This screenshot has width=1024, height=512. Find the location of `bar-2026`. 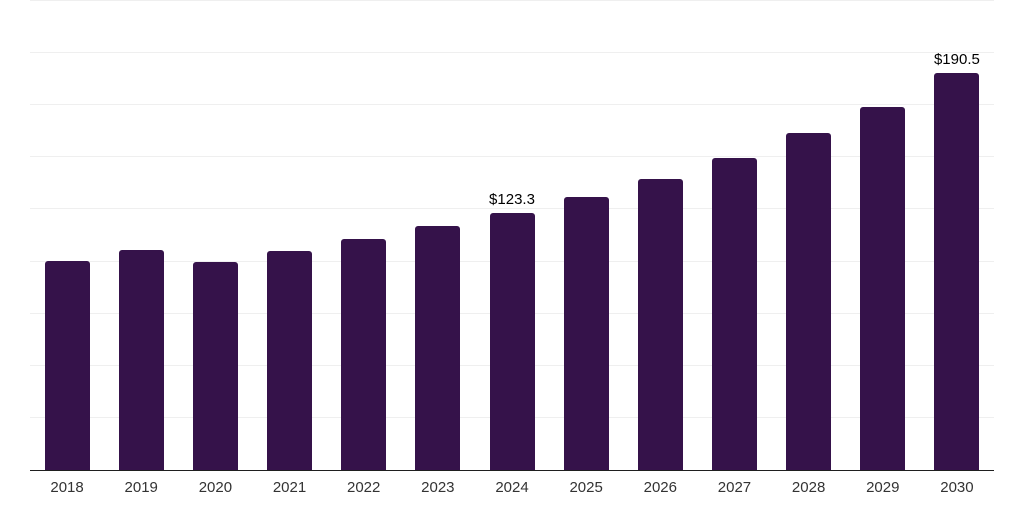

bar-2026 is located at coordinates (660, 324).